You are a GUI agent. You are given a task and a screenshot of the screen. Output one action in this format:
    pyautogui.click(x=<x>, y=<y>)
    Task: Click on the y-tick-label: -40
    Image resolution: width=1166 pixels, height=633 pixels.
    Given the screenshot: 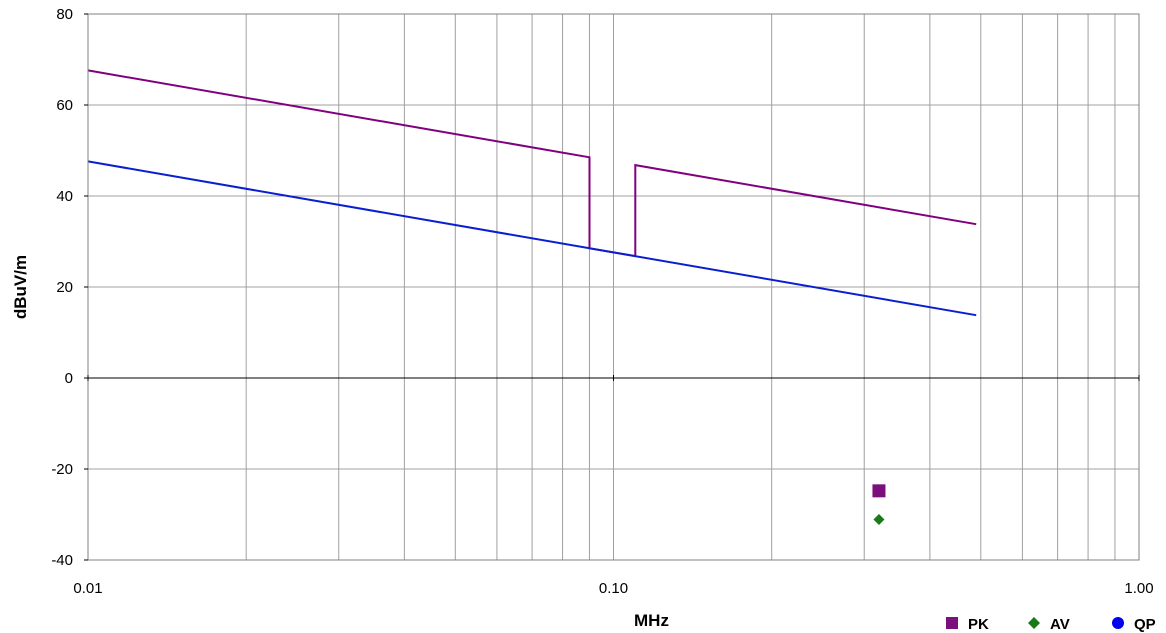 What is the action you would take?
    pyautogui.click(x=62, y=560)
    